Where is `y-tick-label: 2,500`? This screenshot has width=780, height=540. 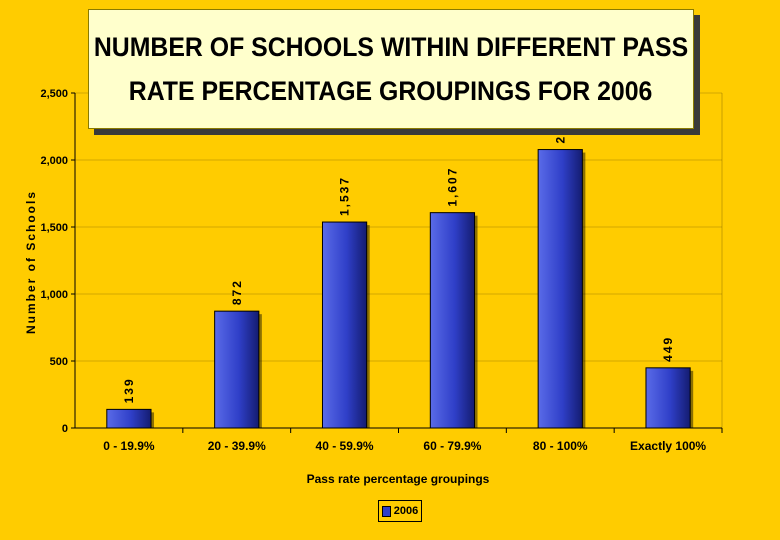 y-tick-label: 2,500 is located at coordinates (54, 94).